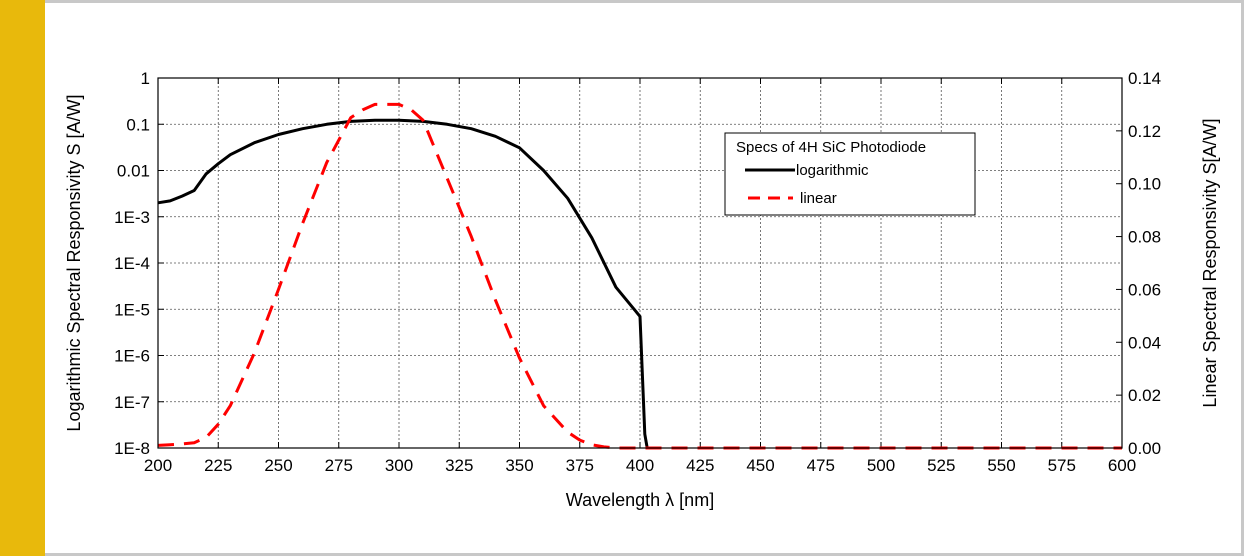  I want to click on y-left-tick-label: 0.01, so click(133, 171).